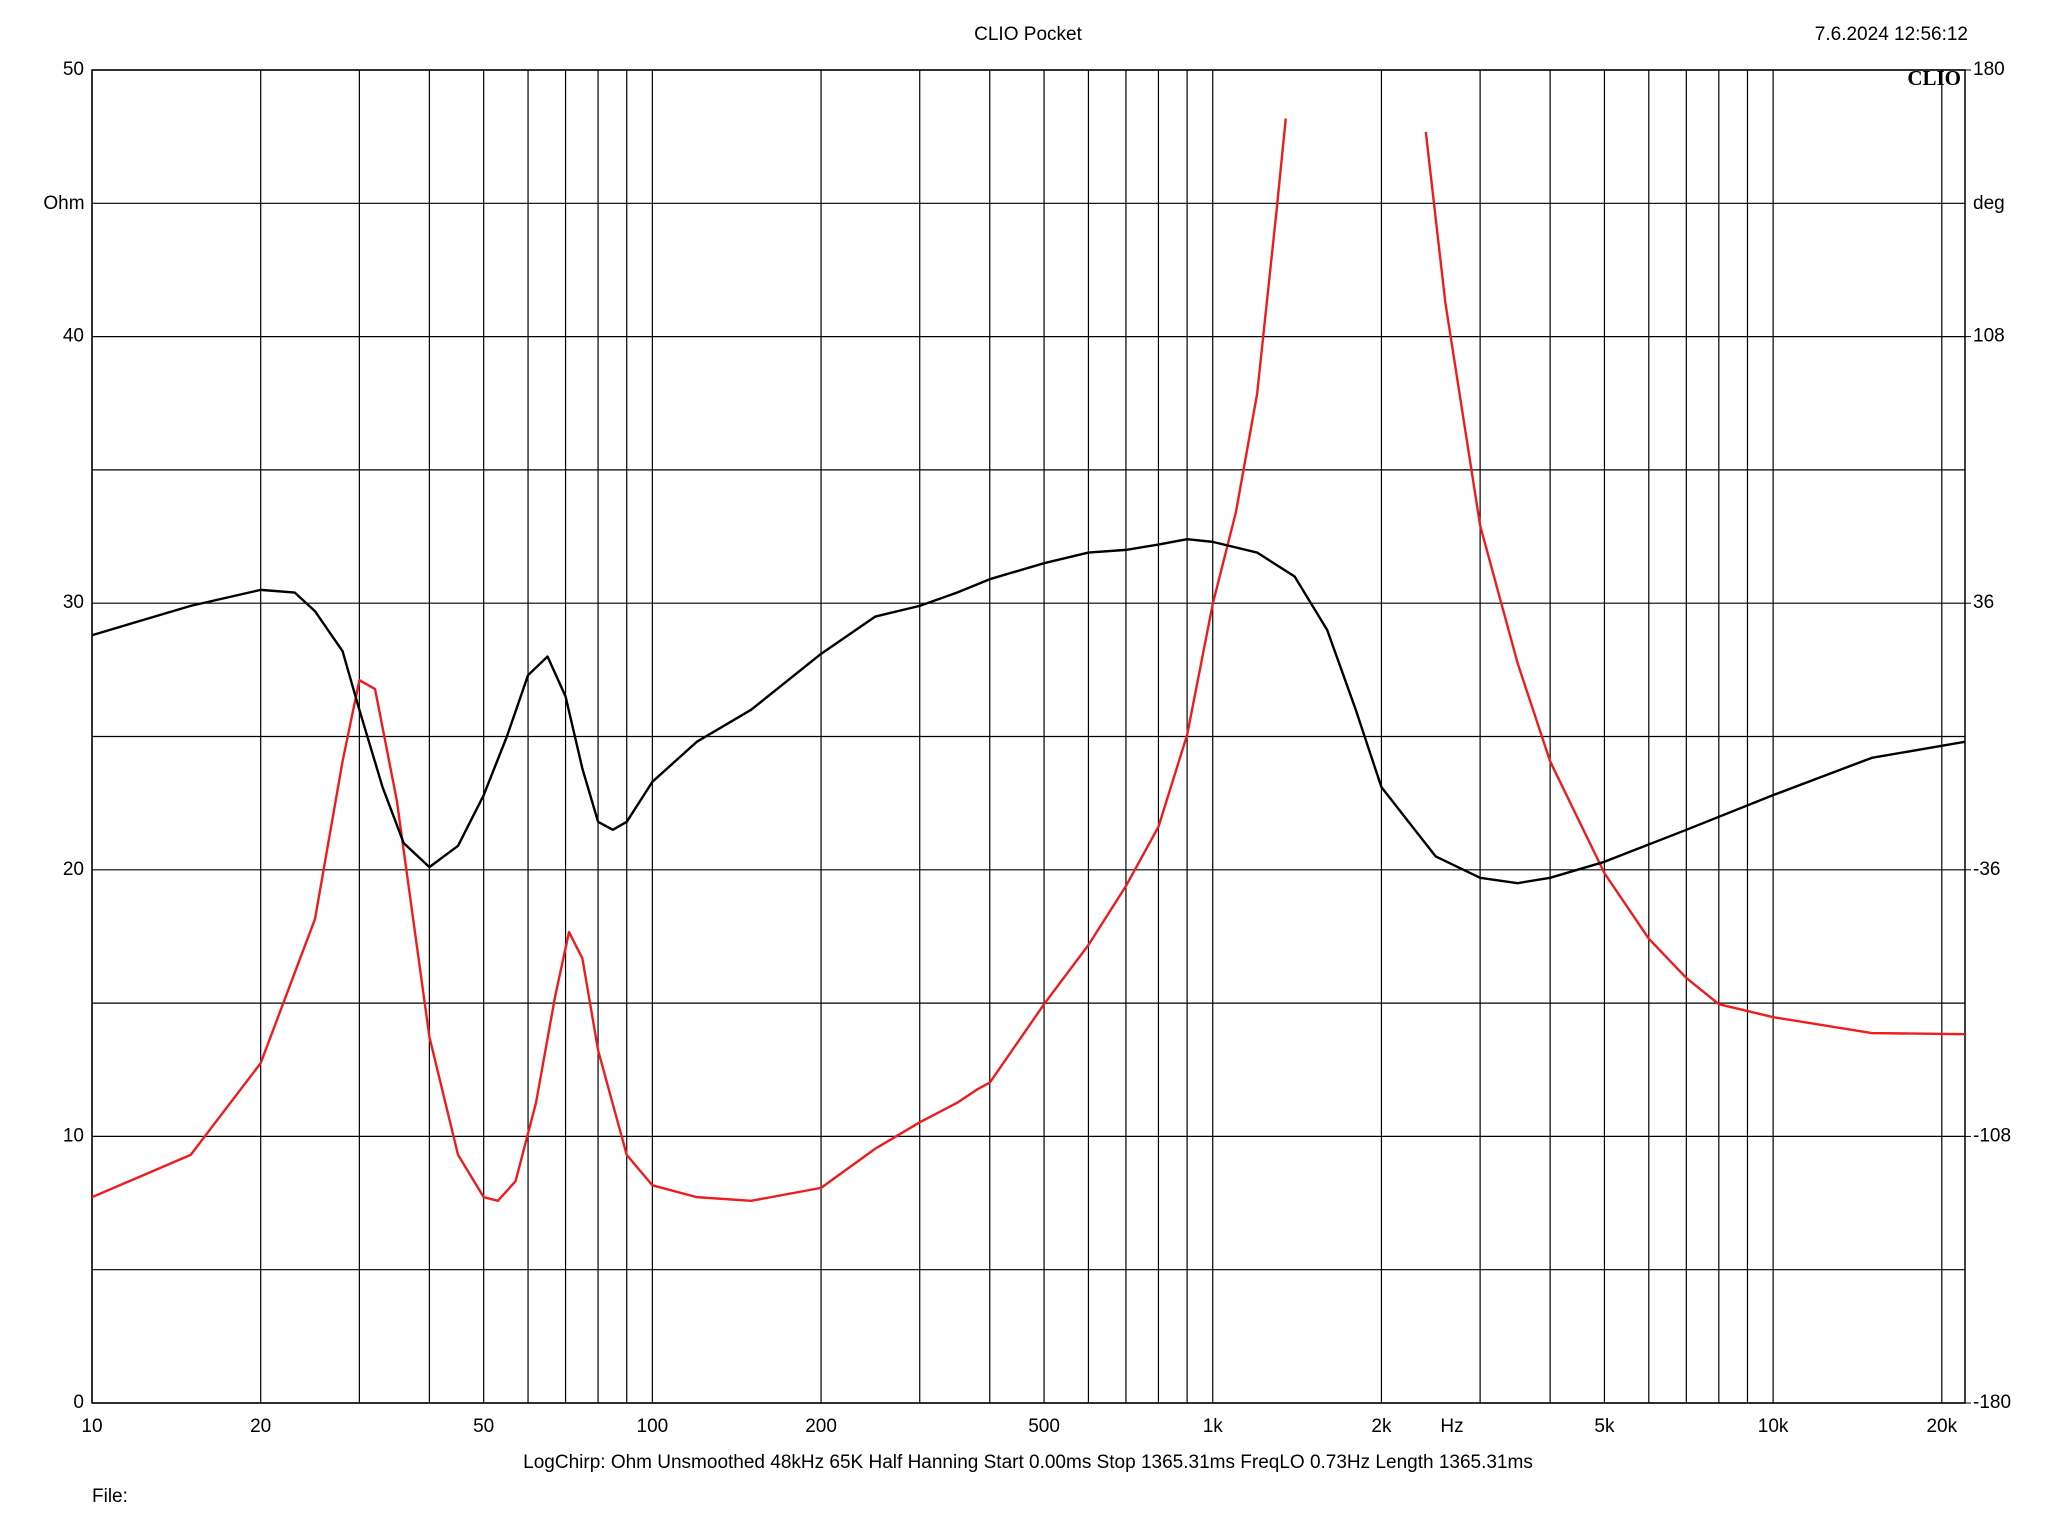  I want to click on timestamp: 7.6.2024 12:56:12, so click(1891, 34).